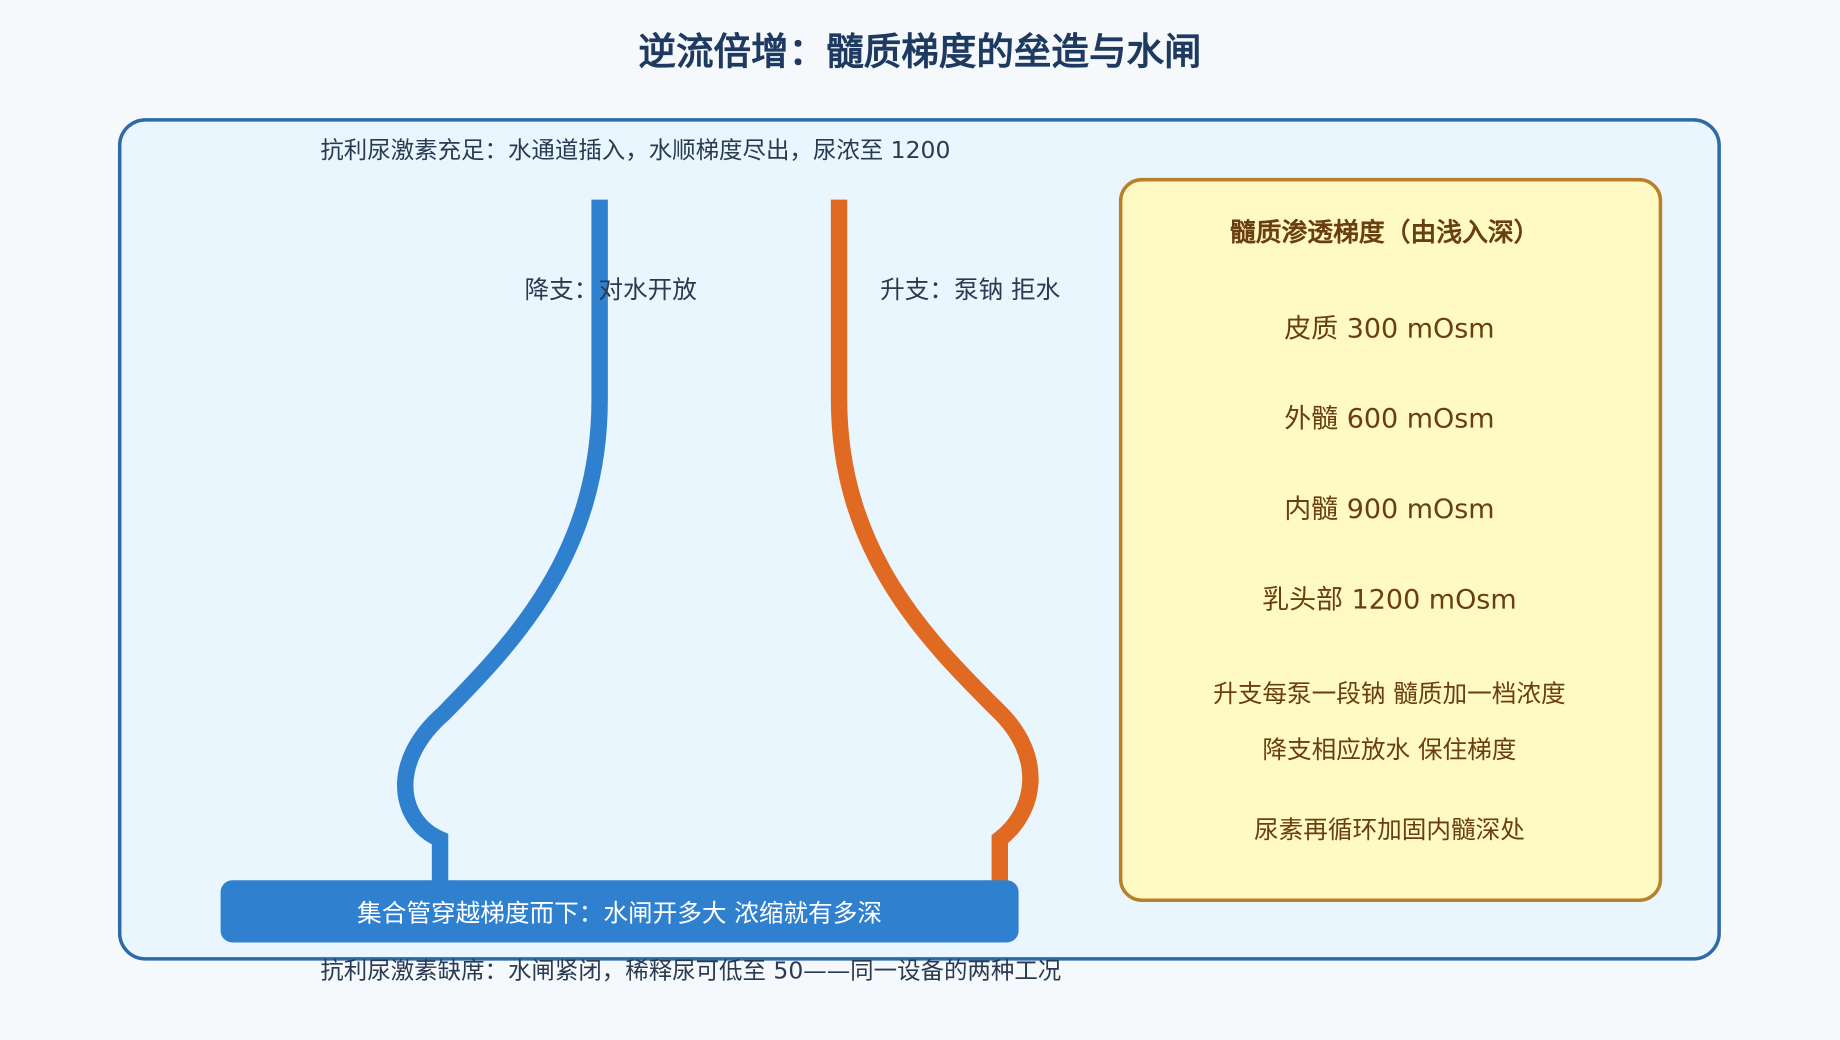 This screenshot has height=1040, width=1840. What do you see at coordinates (919, 52) in the screenshot?
I see `title: 逆流倍增：髓质梯度的垒造与水闸` at bounding box center [919, 52].